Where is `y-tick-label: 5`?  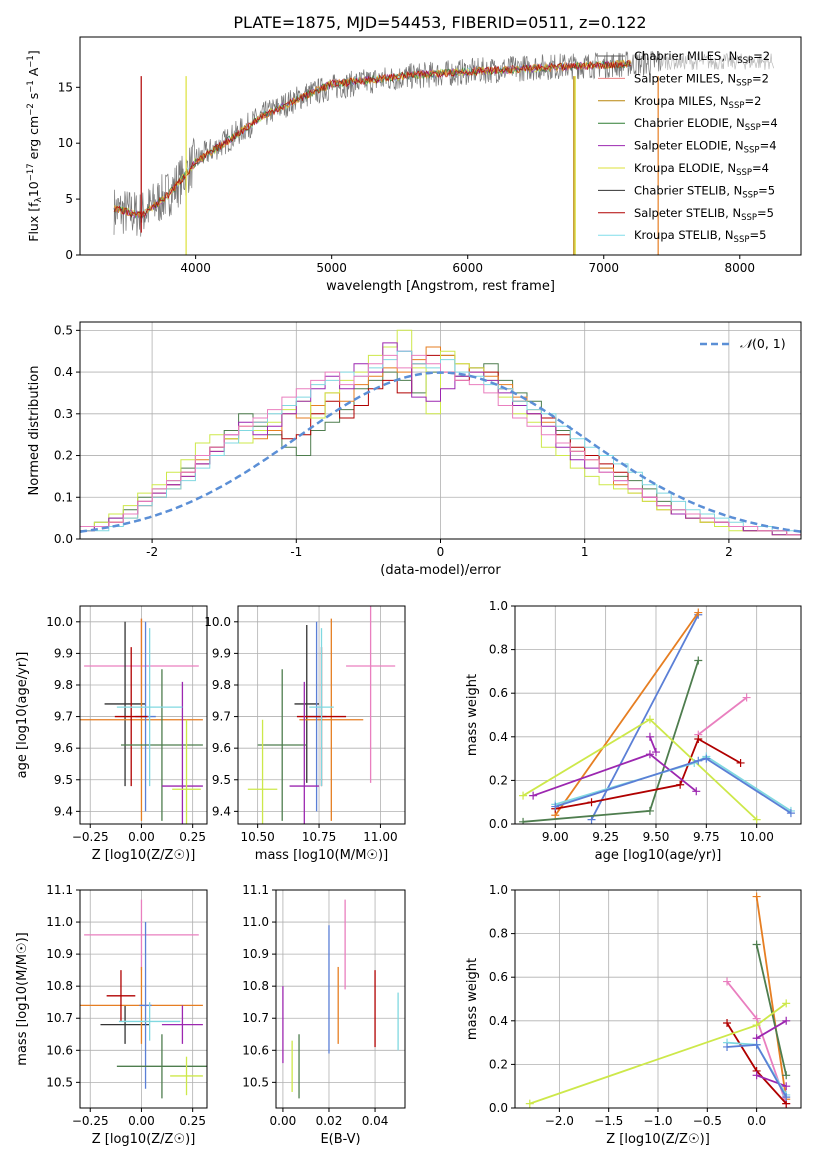
y-tick-label: 5 is located at coordinates (69, 199).